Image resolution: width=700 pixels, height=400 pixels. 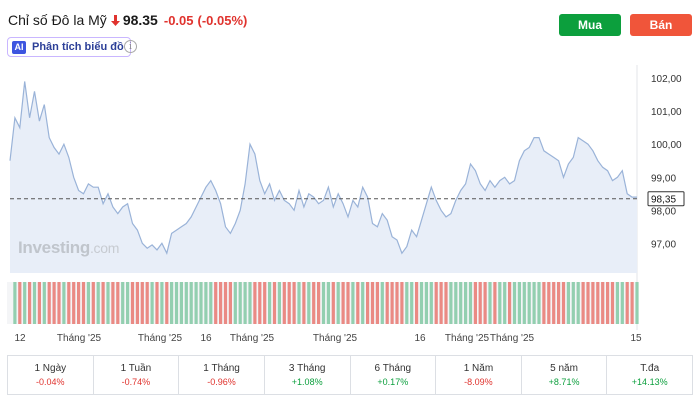 I want to click on info-icon: i, so click(x=130, y=46).